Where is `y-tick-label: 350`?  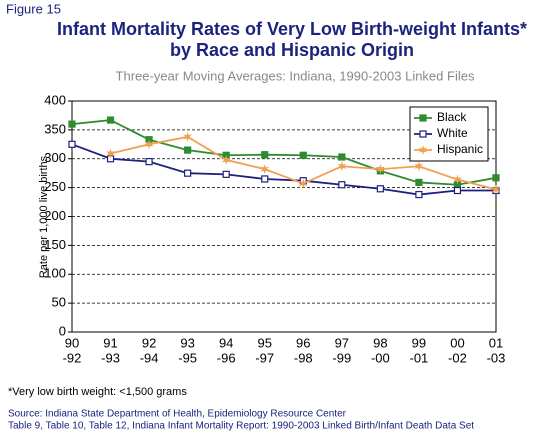 y-tick-label: 350 is located at coordinates (55, 128).